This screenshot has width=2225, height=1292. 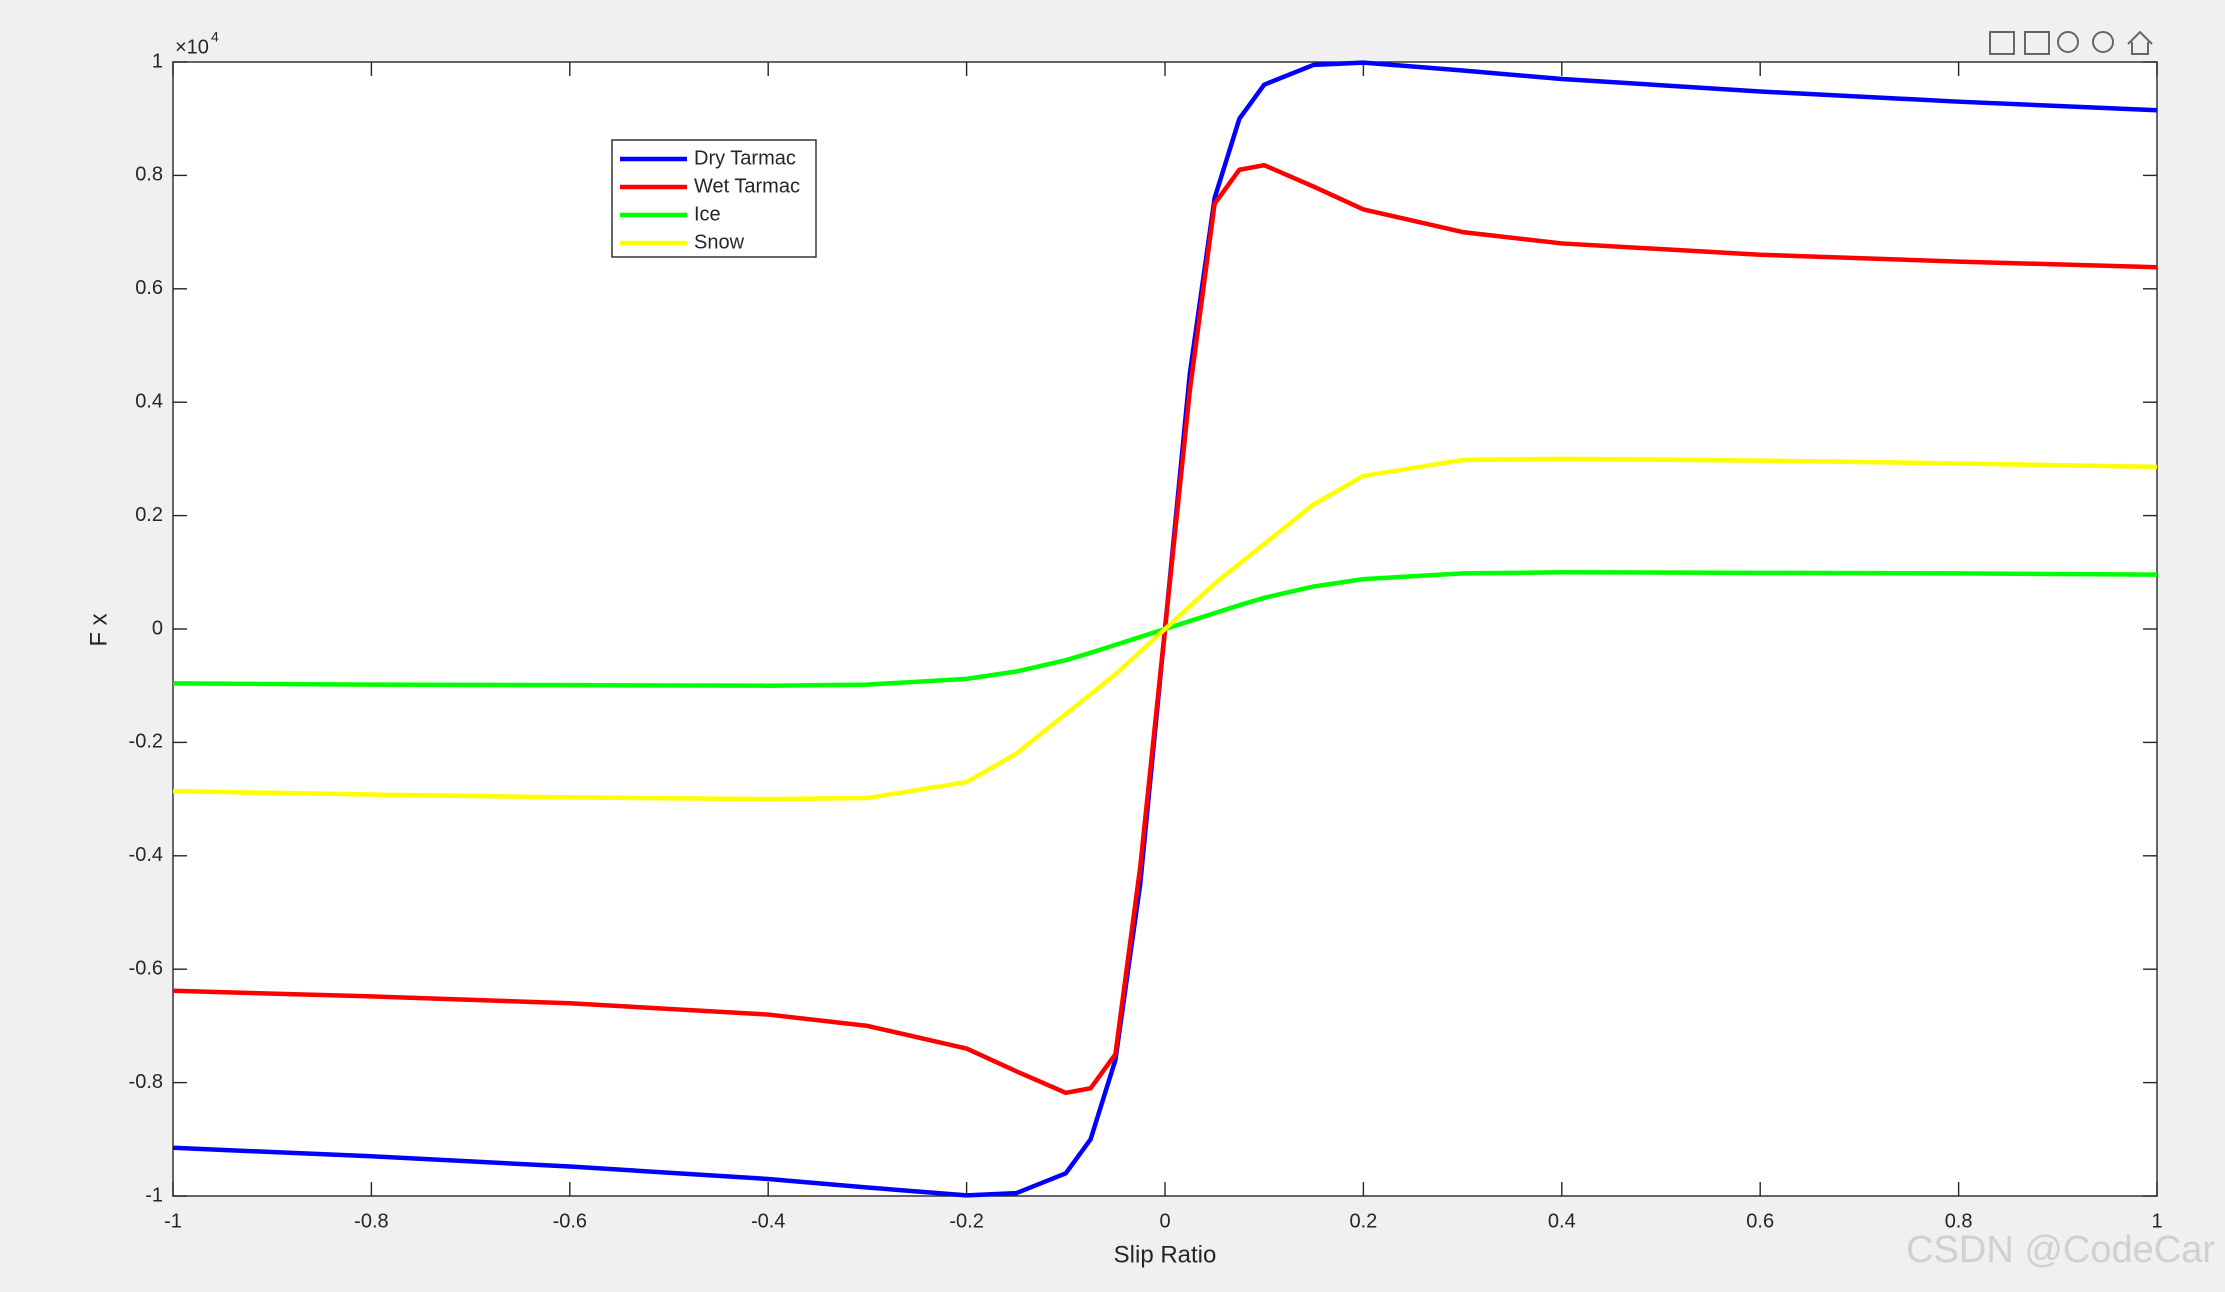 What do you see at coordinates (157, 628) in the screenshot?
I see `y-tick-label: 0` at bounding box center [157, 628].